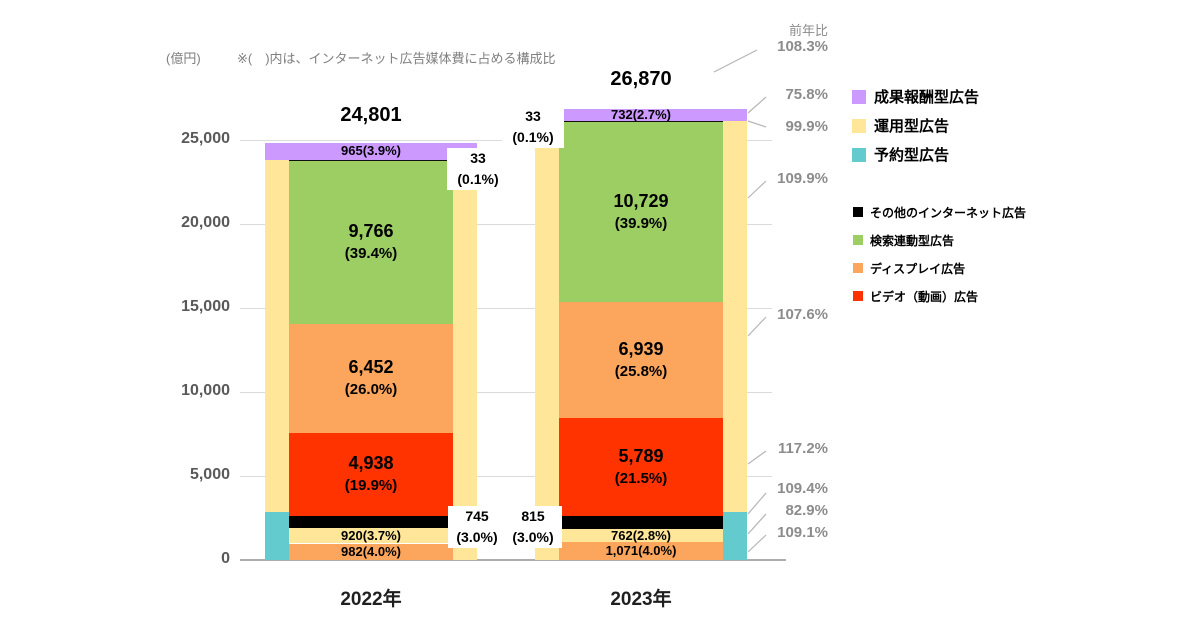 This screenshot has height=628, width=1200. I want to click on legend-item: 検索連動型広告, so click(939, 240).